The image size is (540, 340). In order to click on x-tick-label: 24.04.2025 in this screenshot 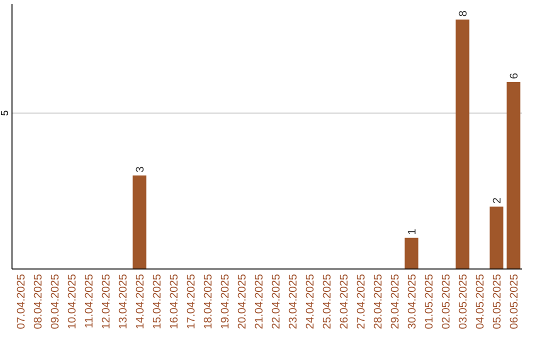, I will do `click(310, 302)`.